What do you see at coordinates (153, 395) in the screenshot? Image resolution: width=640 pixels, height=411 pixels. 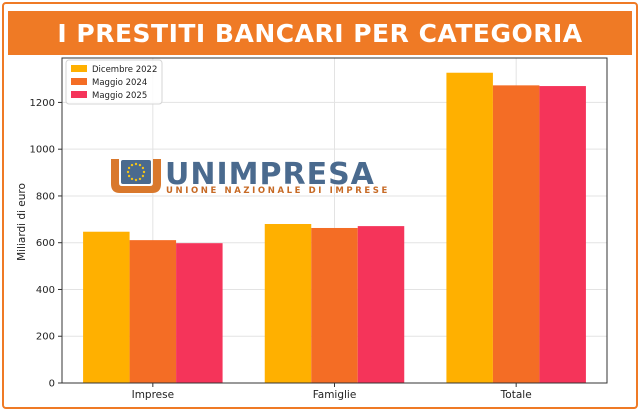 I see `x-tick-label: Imprese` at bounding box center [153, 395].